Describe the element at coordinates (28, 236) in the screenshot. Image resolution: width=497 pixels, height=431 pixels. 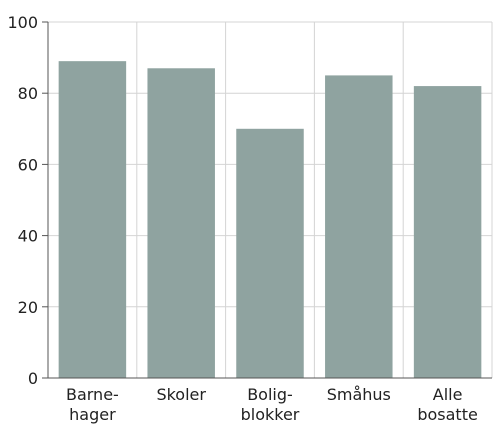
I see `y-tick-label: 40` at that location.